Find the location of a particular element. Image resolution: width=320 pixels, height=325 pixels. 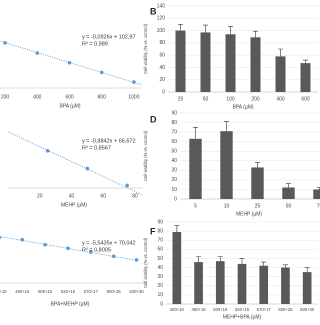

trendline-equation: R² = 0,989 is located at coordinates (95, 44).